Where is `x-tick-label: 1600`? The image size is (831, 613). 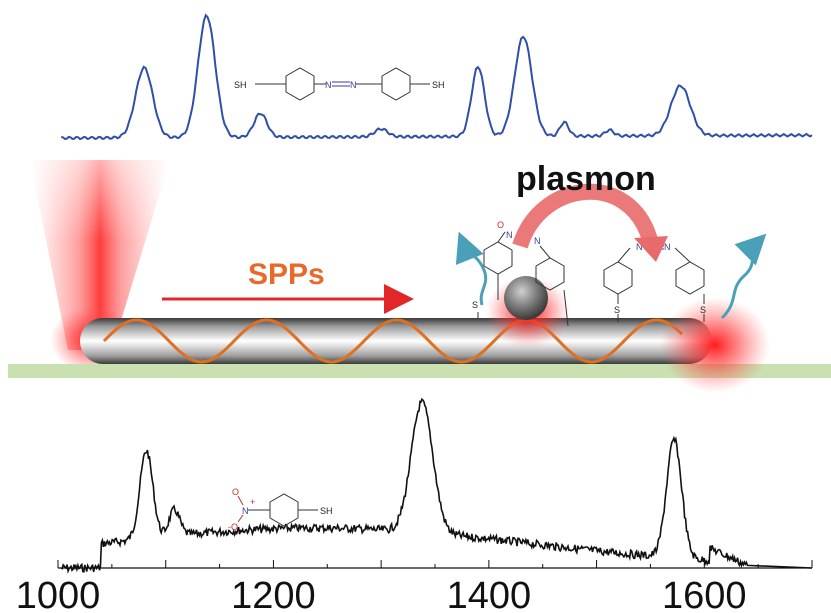 x-tick-label: 1600 is located at coordinates (704, 594).